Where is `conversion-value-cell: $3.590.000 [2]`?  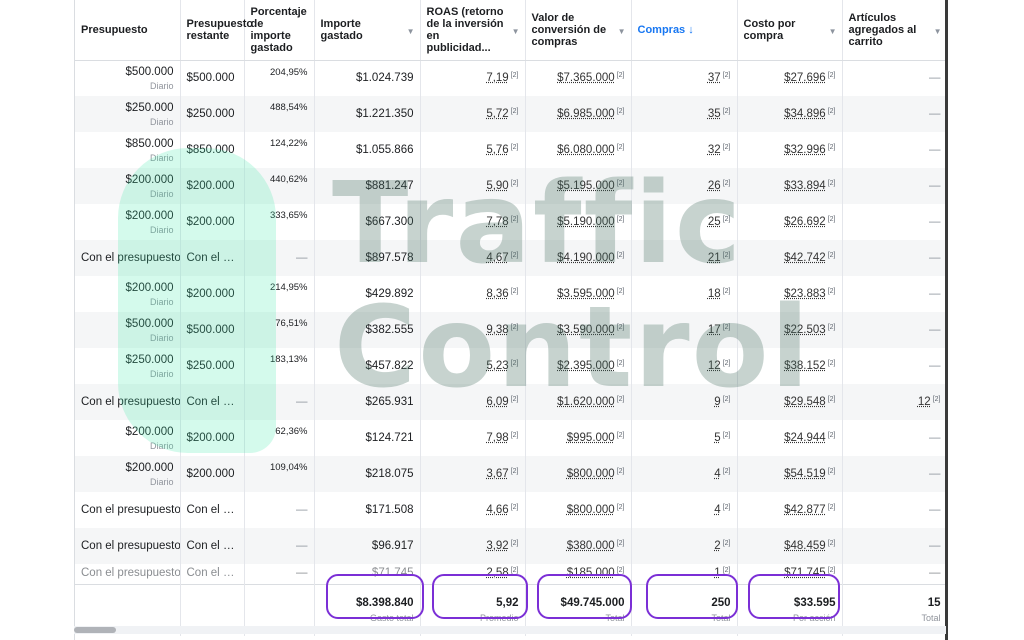
conversion-value-cell: $3.590.000 [2] is located at coordinates (578, 330).